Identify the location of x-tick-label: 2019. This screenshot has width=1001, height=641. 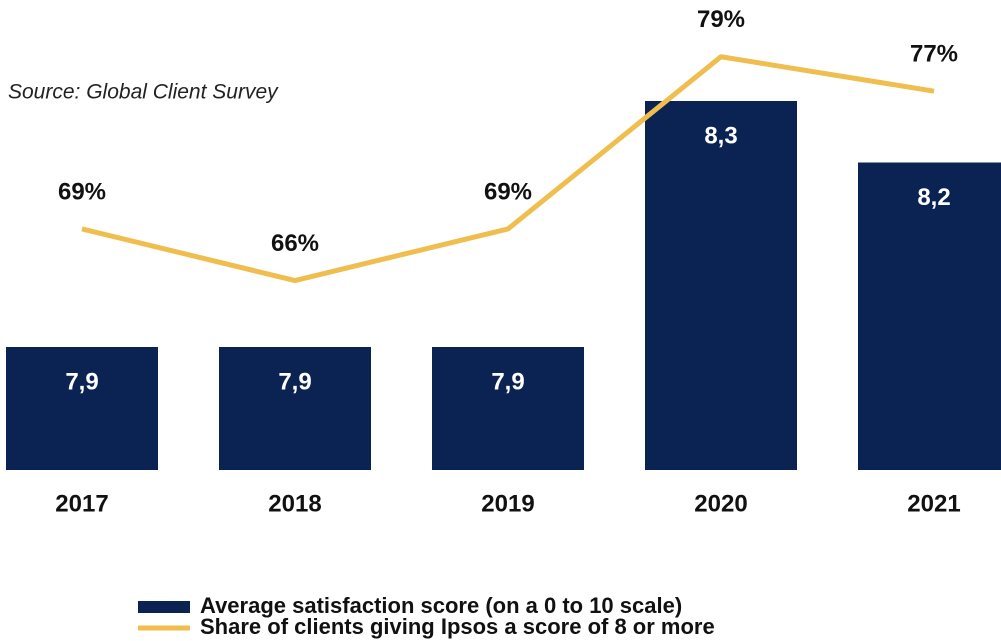
(507, 503).